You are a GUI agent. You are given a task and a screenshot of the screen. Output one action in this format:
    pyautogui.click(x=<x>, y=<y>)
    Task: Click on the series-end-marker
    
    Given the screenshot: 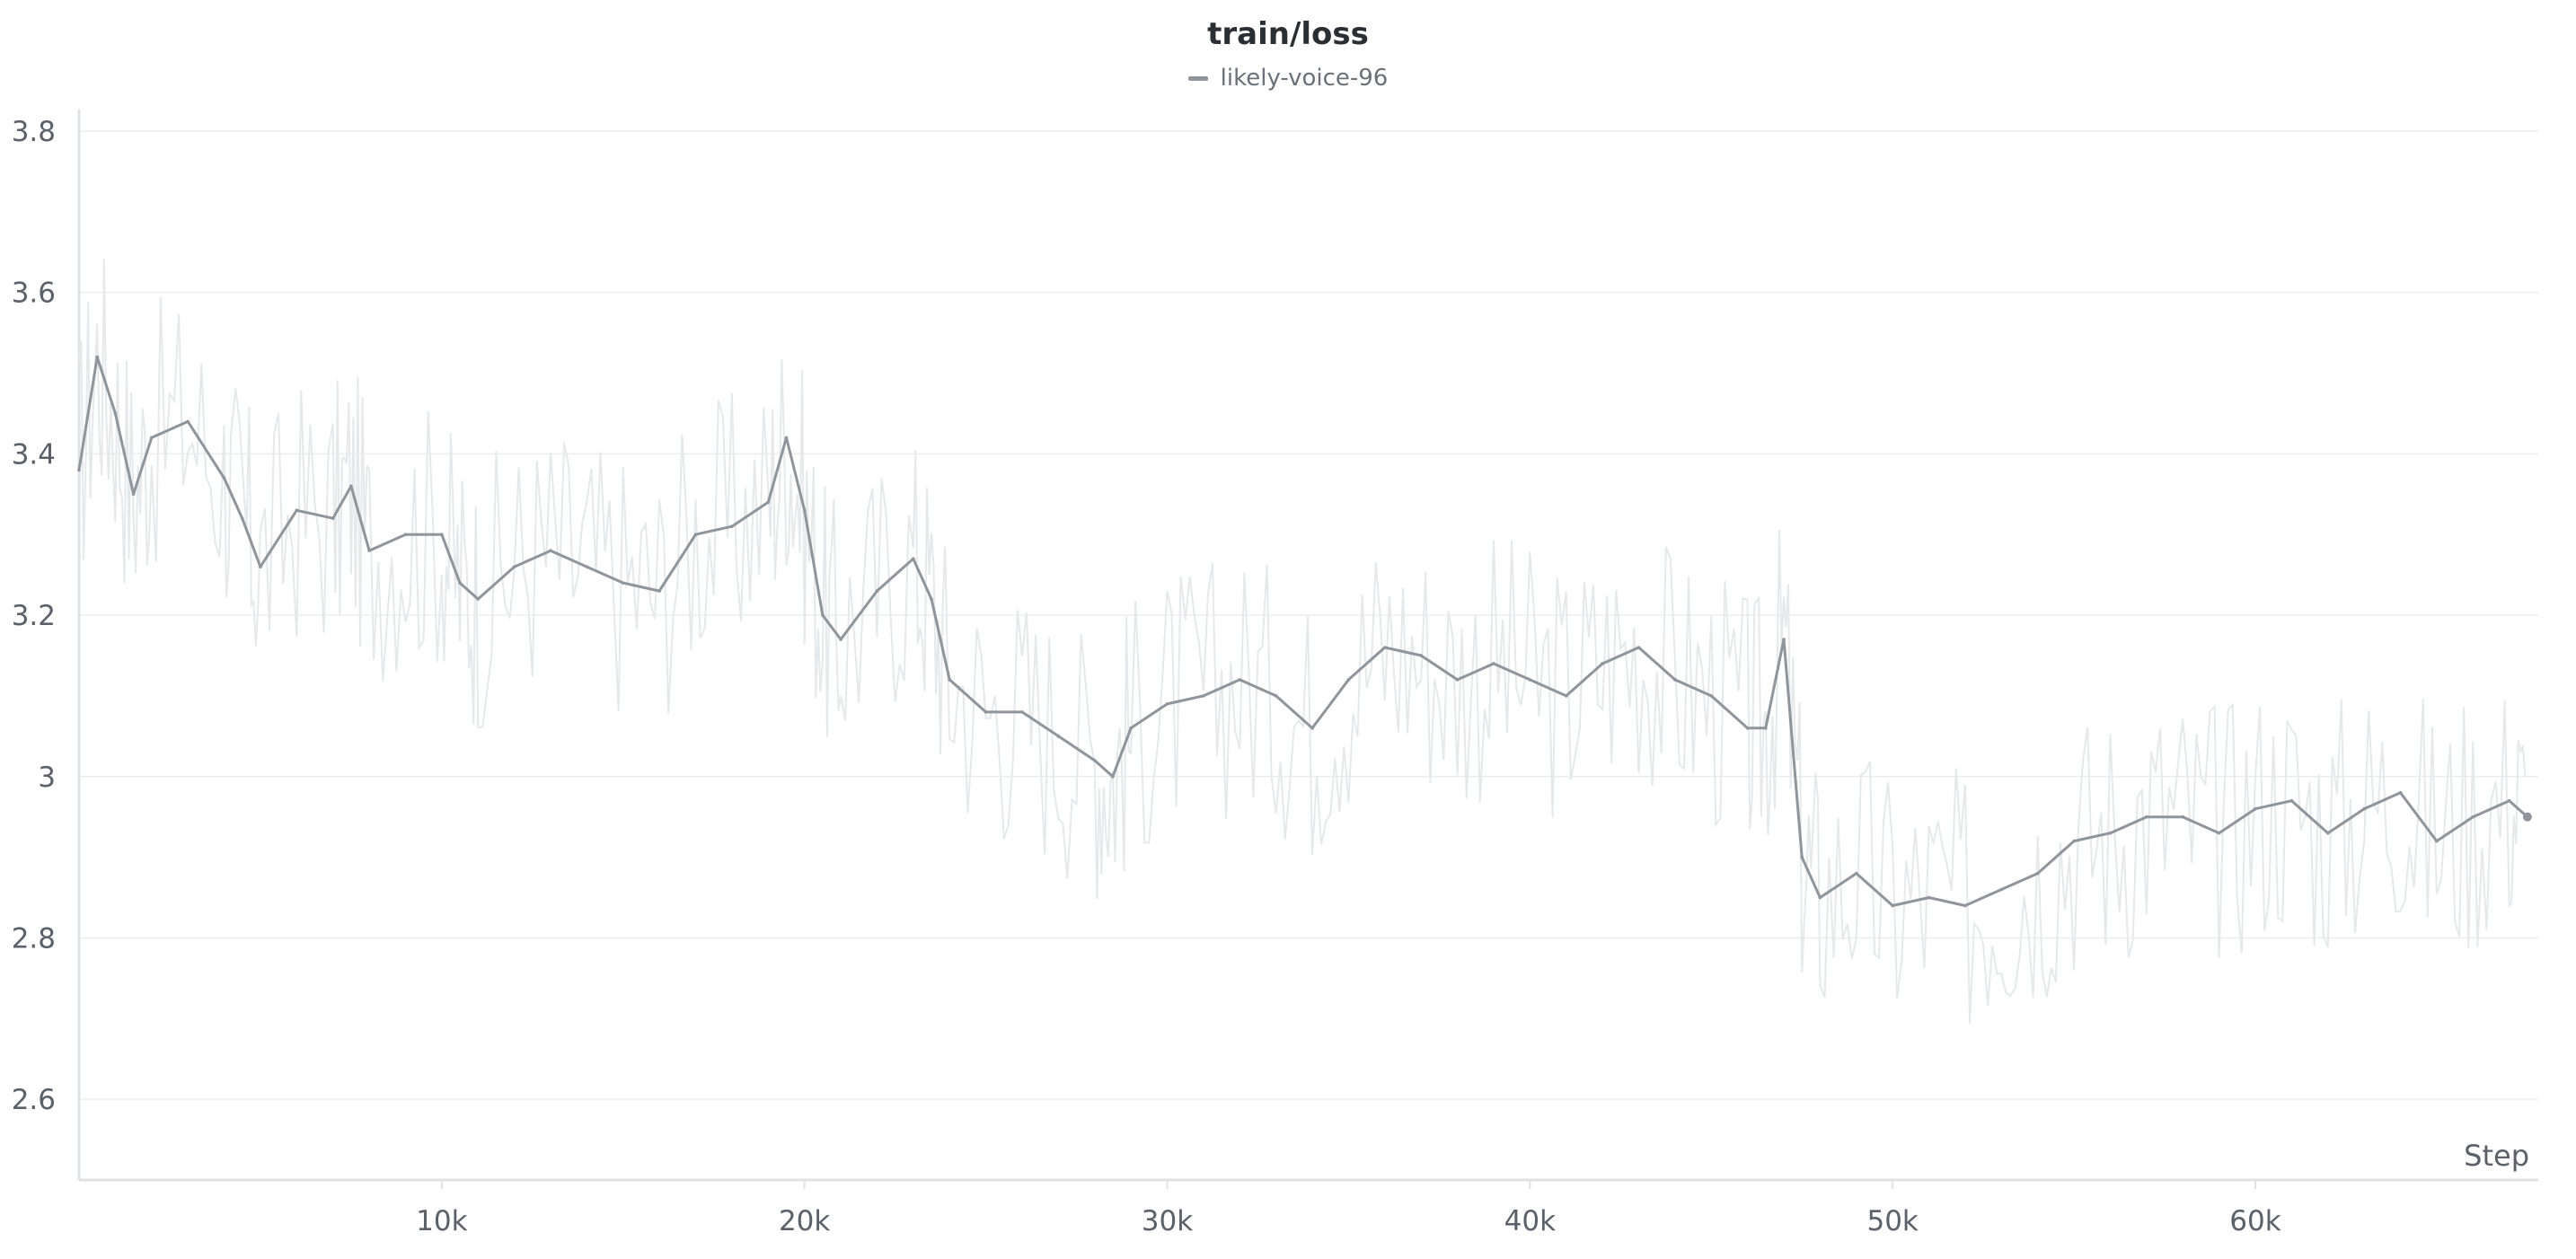 What is the action you would take?
    pyautogui.click(x=2527, y=817)
    